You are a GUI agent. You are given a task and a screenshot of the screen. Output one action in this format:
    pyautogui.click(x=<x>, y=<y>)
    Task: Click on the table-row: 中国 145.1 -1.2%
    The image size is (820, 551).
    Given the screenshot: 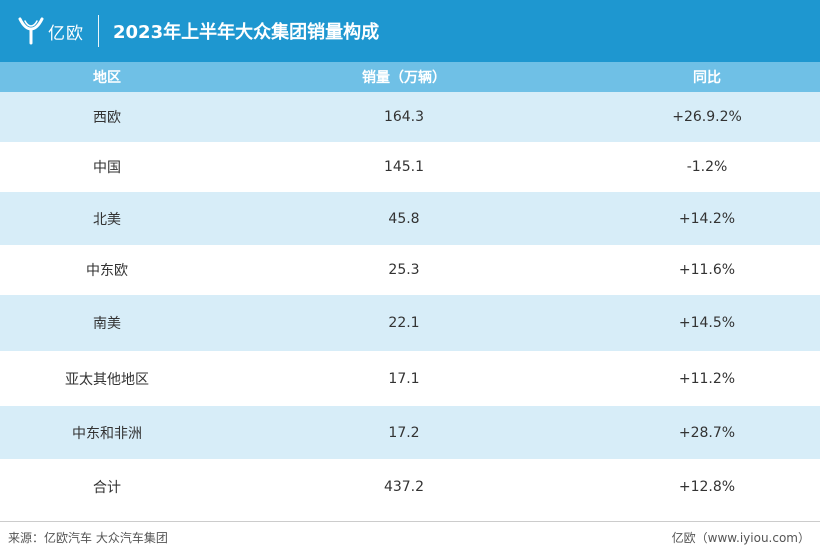 What is the action you would take?
    pyautogui.click(x=410, y=167)
    